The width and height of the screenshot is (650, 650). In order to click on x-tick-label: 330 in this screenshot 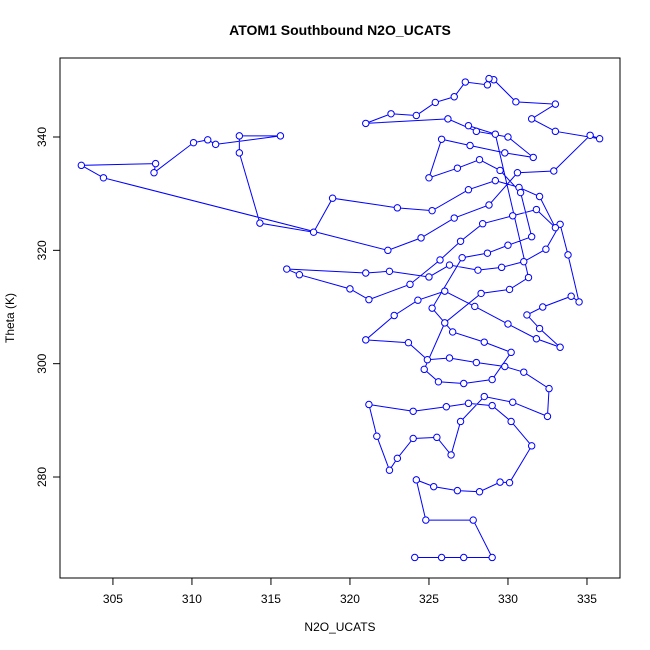, I will do `click(508, 599)`.